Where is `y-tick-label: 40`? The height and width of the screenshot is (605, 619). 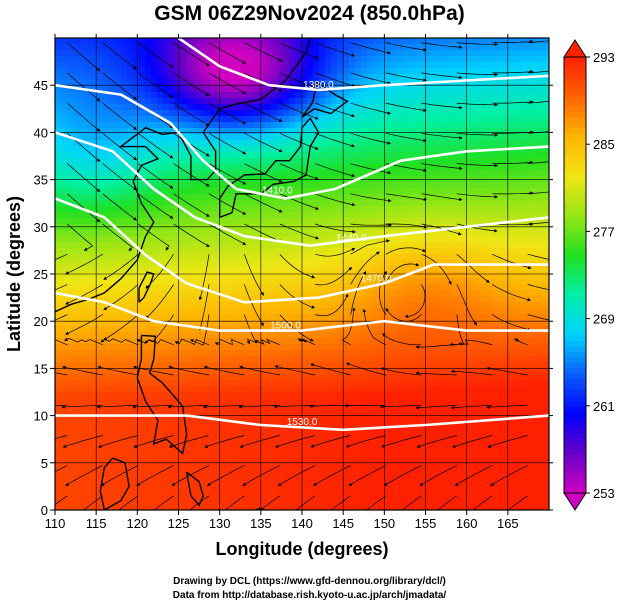
y-tick-label: 40 is located at coordinates (41, 132).